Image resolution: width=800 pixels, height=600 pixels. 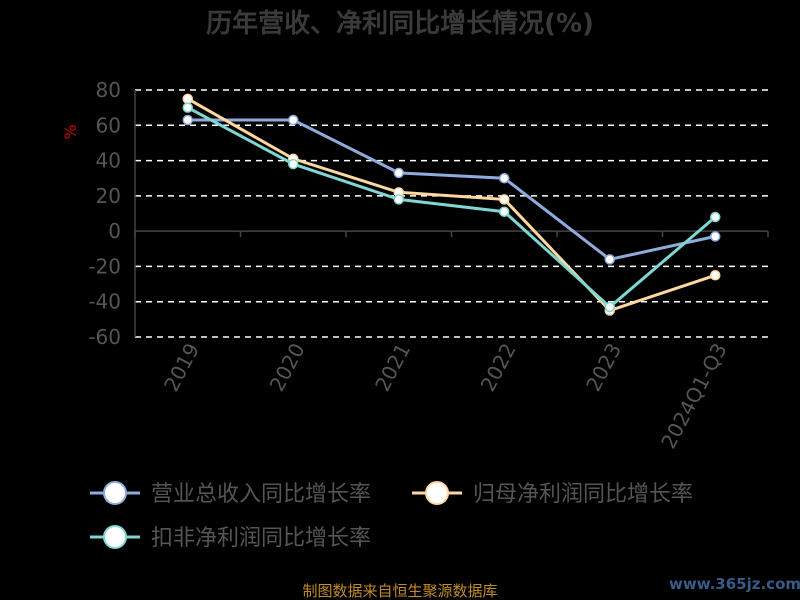 What do you see at coordinates (603, 367) in the screenshot?
I see `x-tick-label: 2023` at bounding box center [603, 367].